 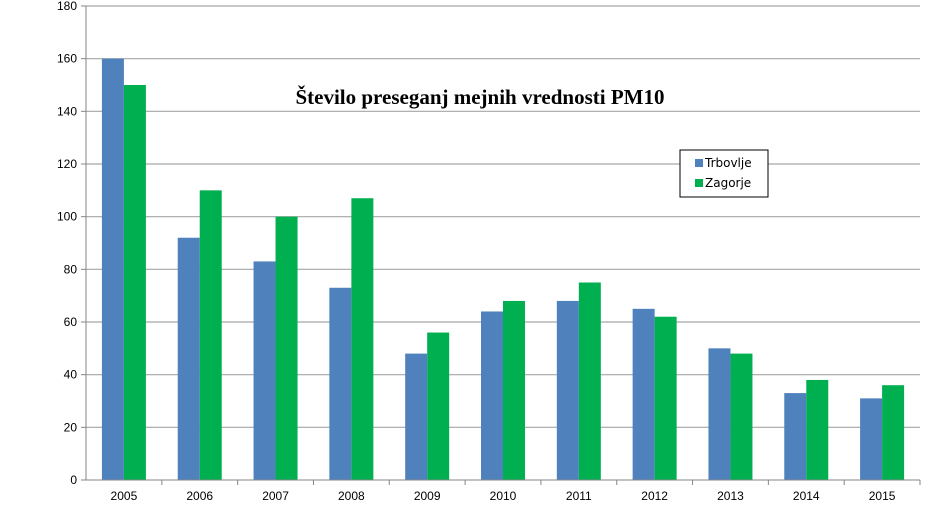 What do you see at coordinates (73, 480) in the screenshot?
I see `y-tick-label: 0` at bounding box center [73, 480].